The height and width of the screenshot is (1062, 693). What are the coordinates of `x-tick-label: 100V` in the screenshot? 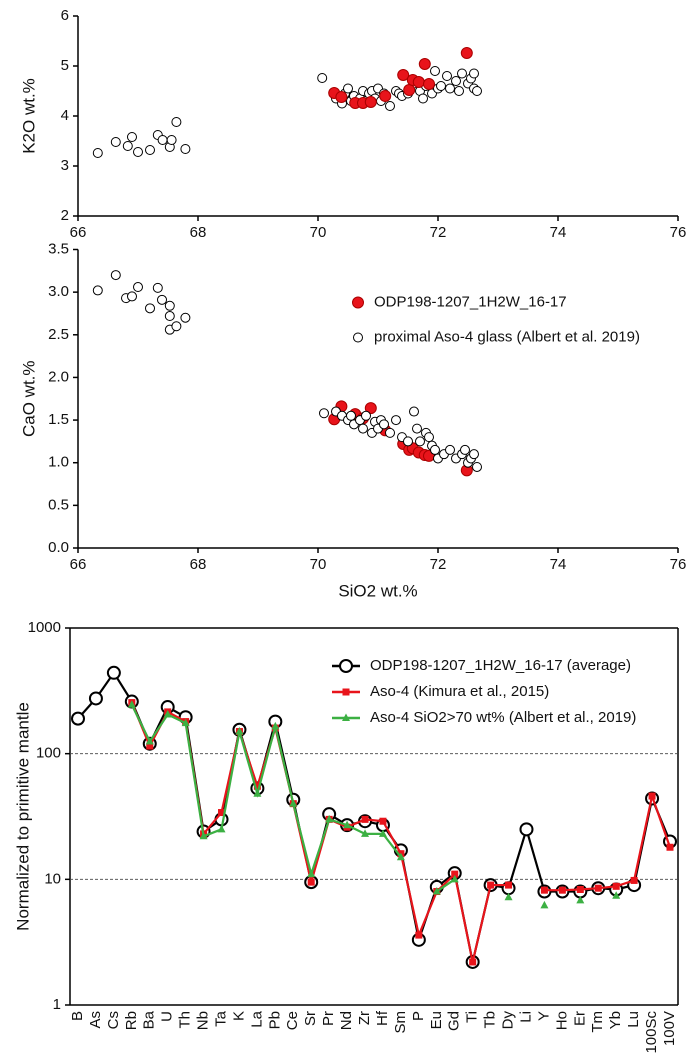 It's located at (669, 1028).